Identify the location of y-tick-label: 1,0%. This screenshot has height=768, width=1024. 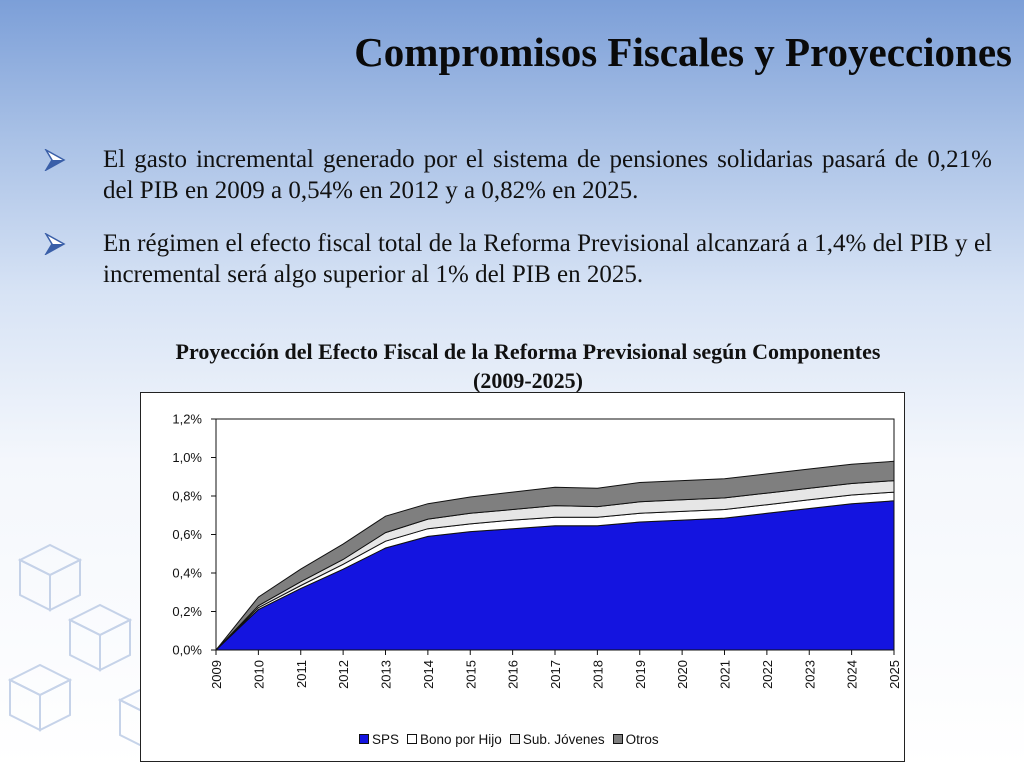
(187, 457).